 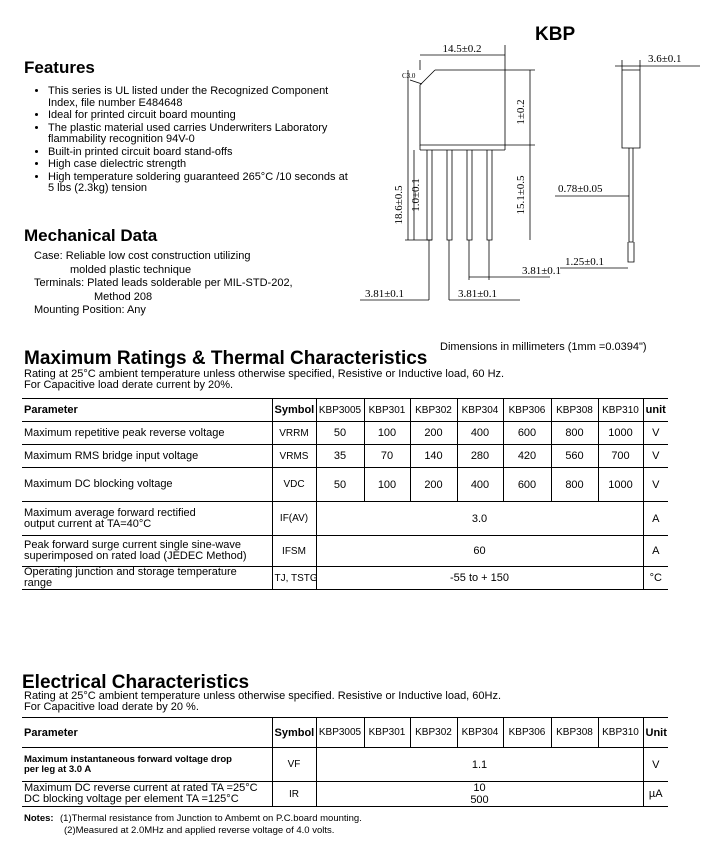 I want to click on leads, so click(x=459, y=195).